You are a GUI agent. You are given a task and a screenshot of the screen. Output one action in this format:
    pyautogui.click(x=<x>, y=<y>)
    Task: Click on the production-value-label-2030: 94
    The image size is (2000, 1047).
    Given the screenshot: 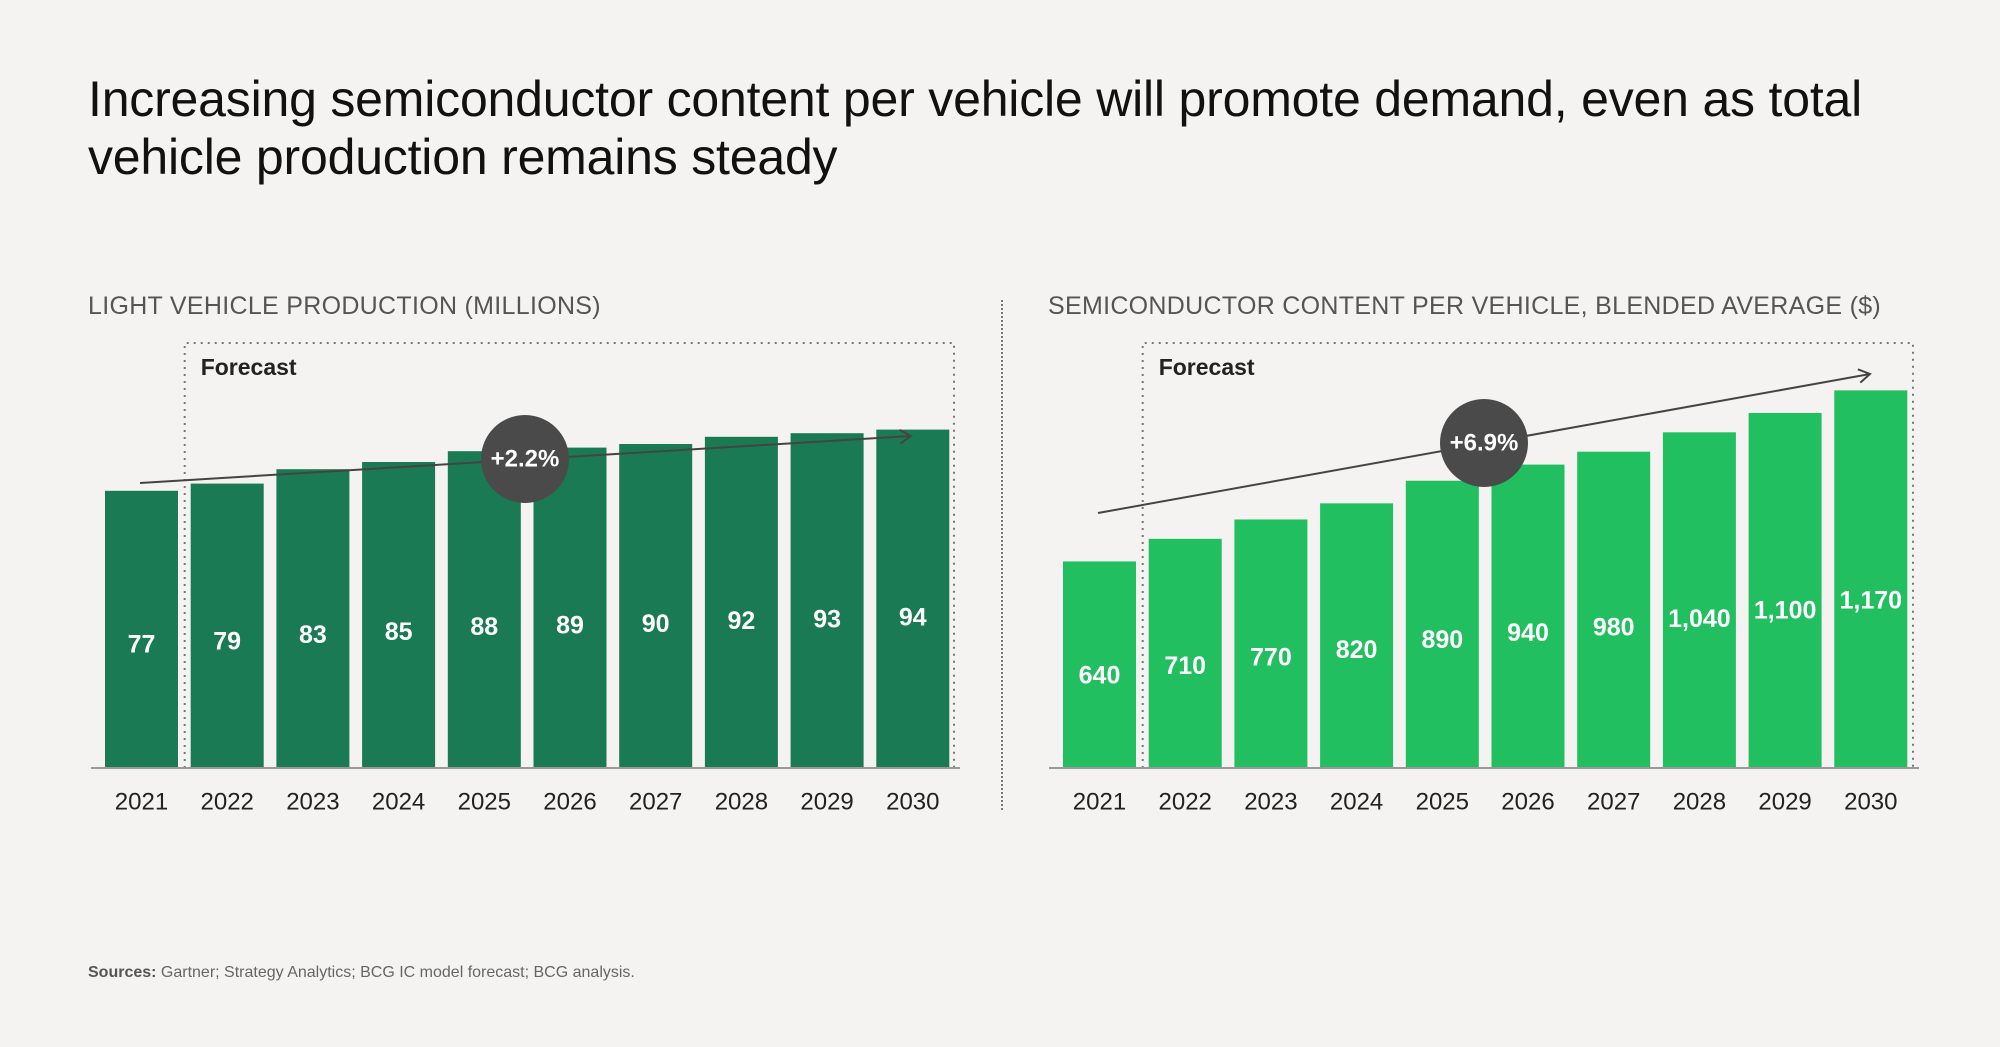 What is the action you would take?
    pyautogui.click(x=913, y=618)
    